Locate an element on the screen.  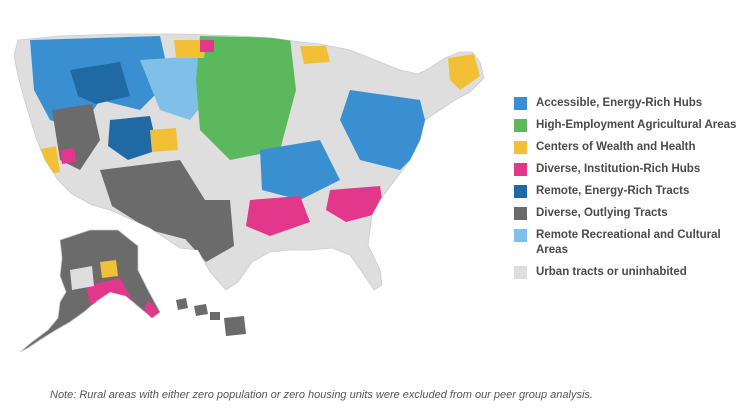
hawaii-region is located at coordinates (211, 317).